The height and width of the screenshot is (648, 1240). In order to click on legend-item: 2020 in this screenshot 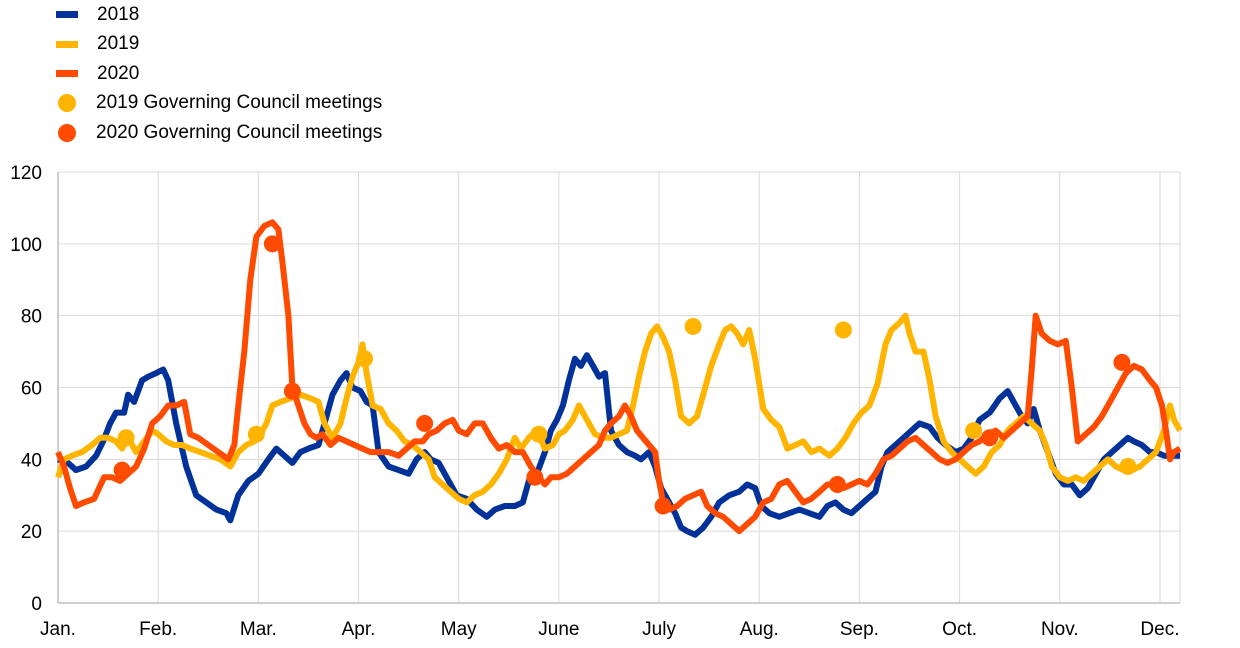, I will do `click(216, 74)`.